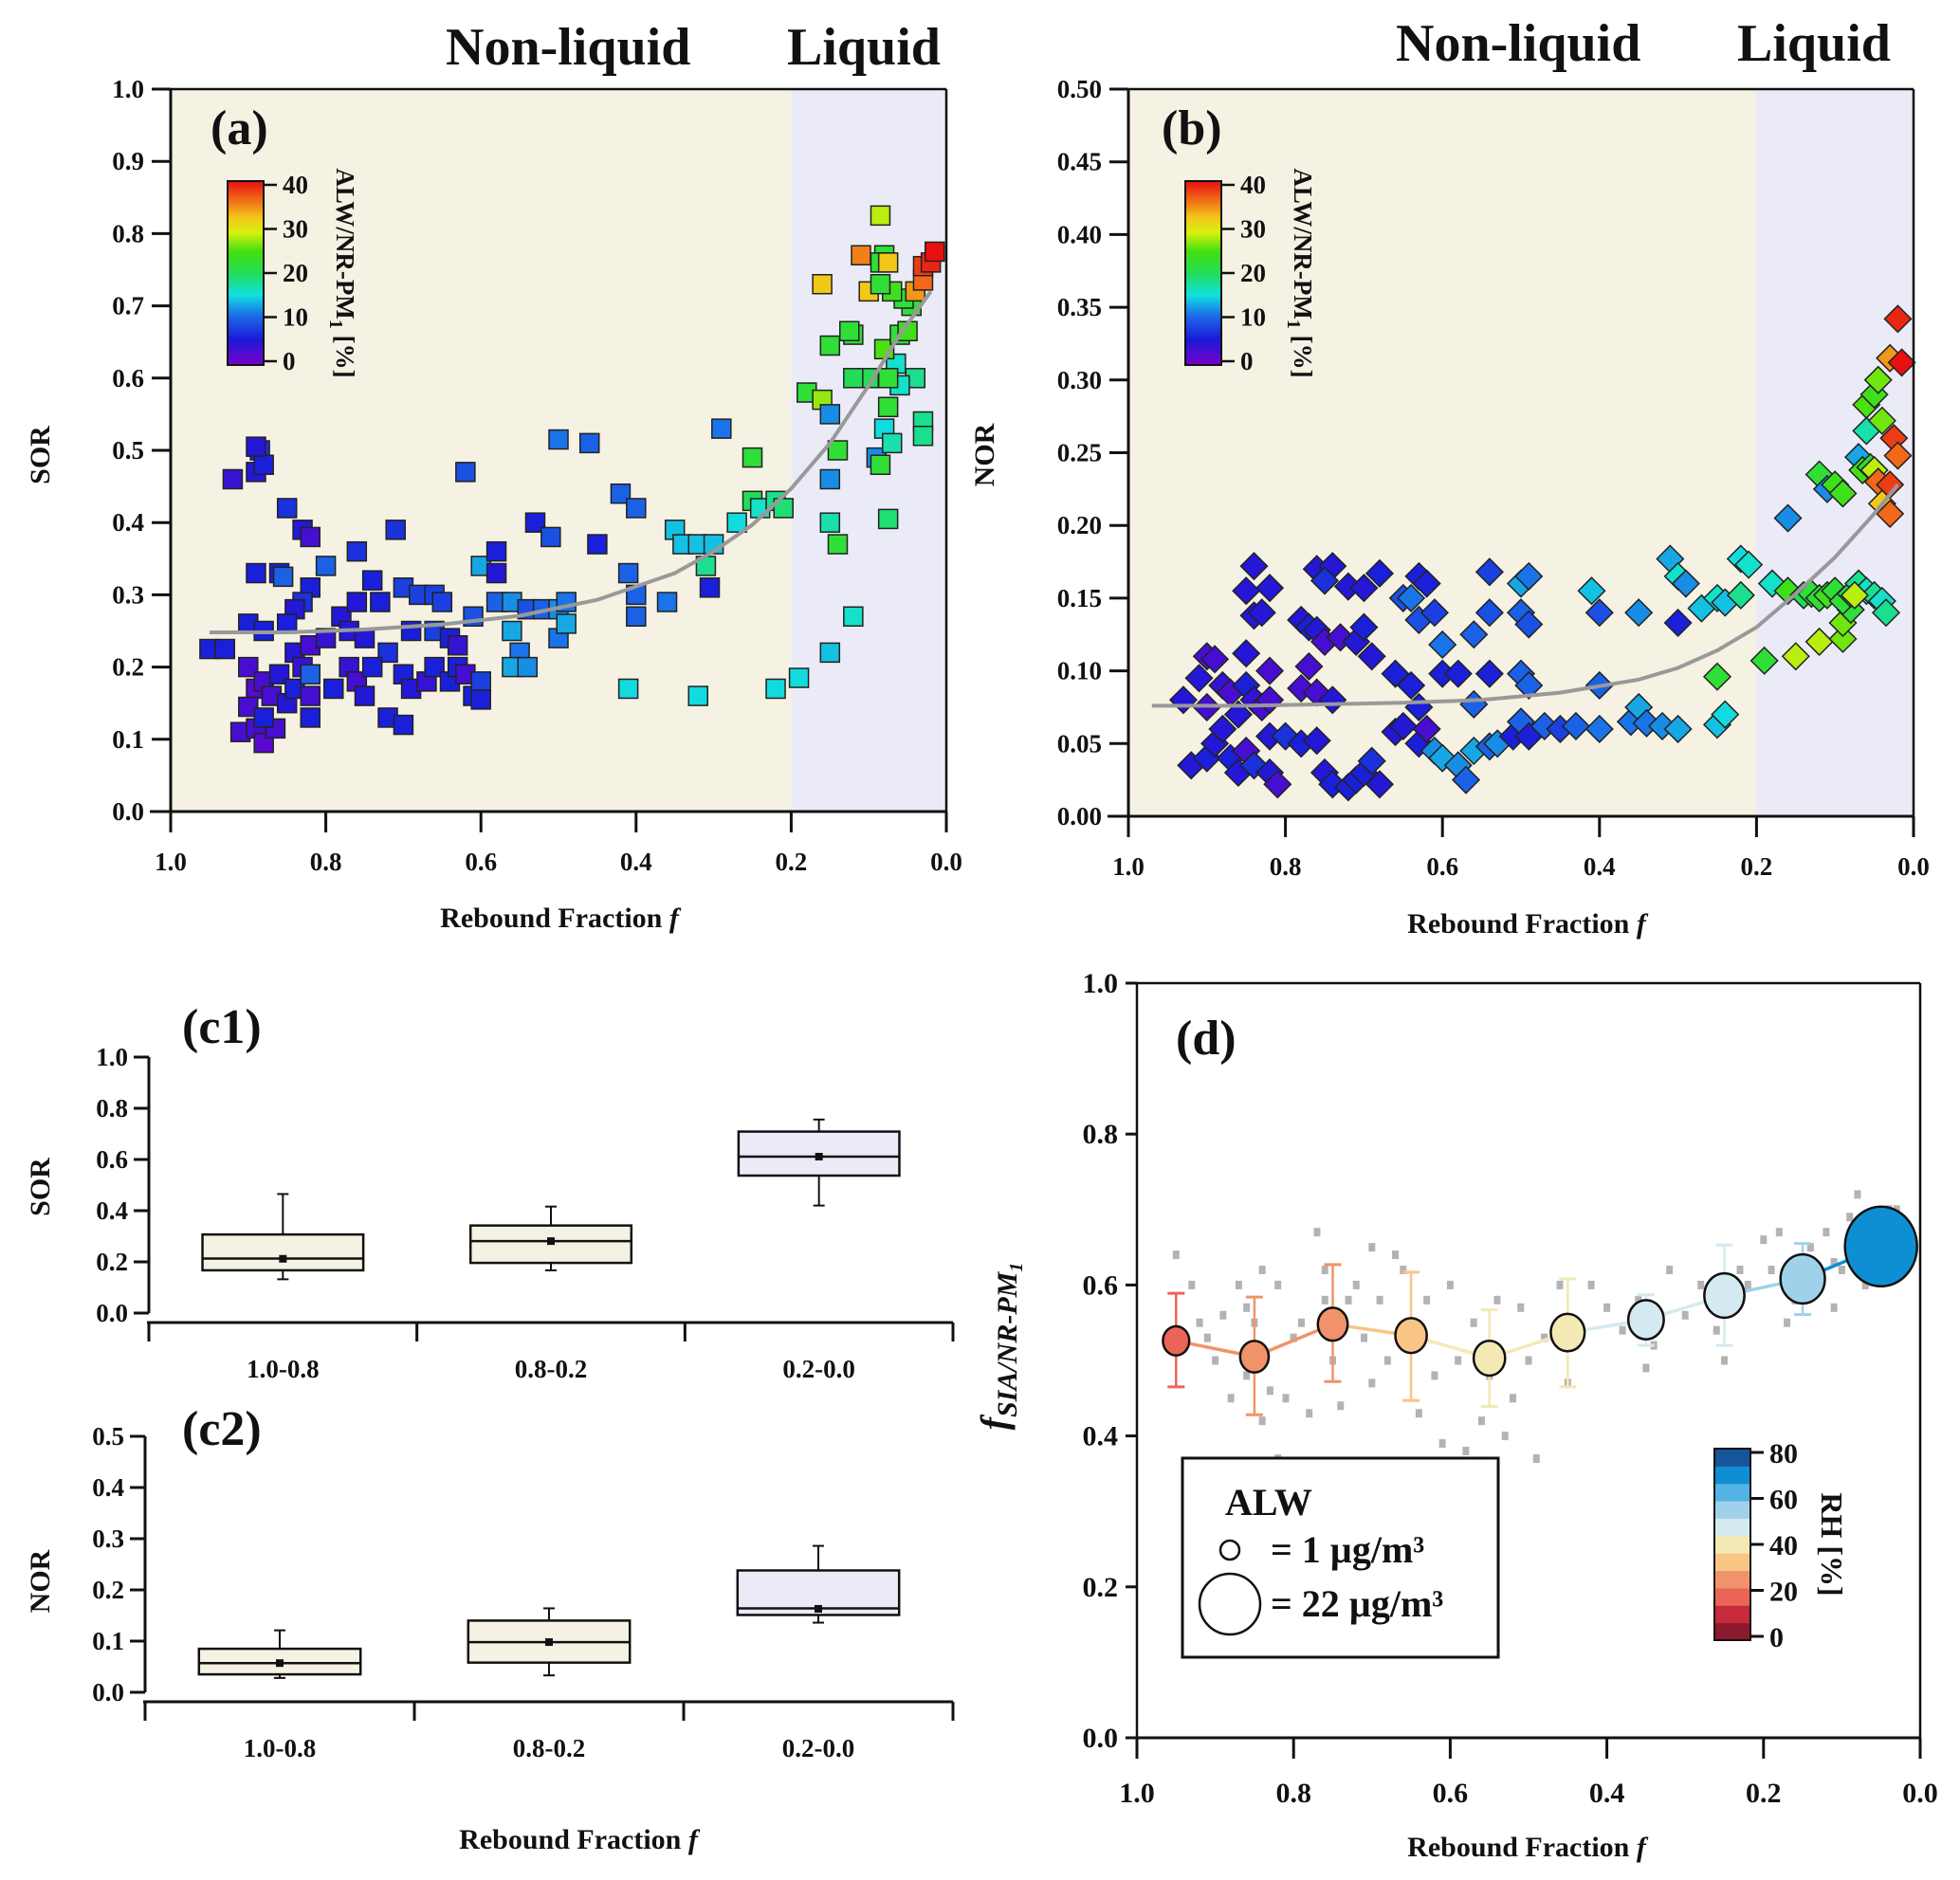 This screenshot has width=1960, height=1880. What do you see at coordinates (1079, 816) in the screenshot?
I see `y-tick-label: 0.00` at bounding box center [1079, 816].